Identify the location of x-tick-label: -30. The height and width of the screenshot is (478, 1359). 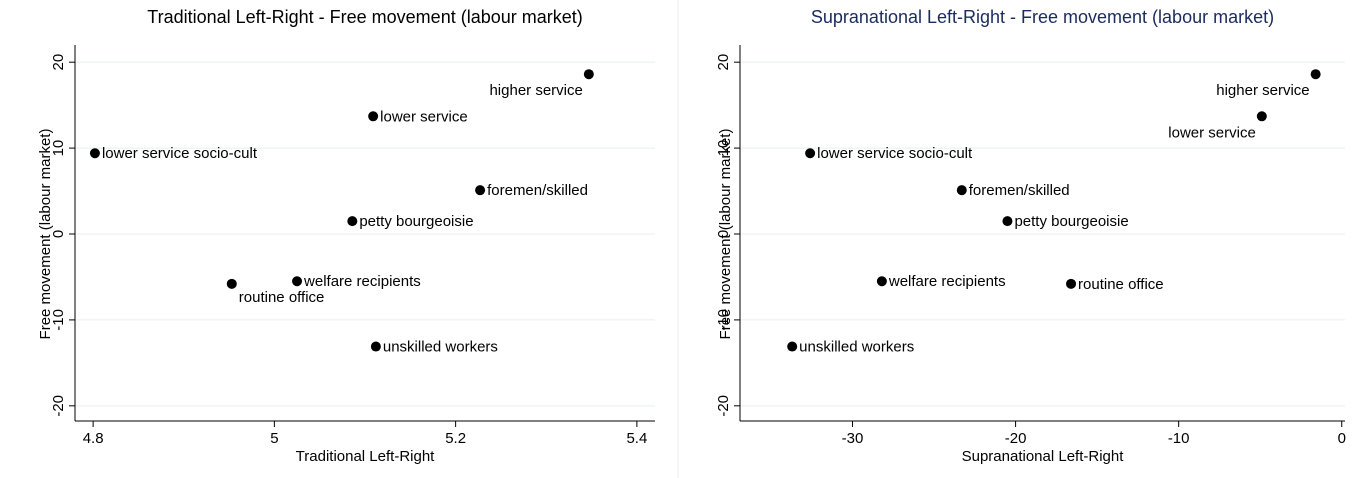
(853, 438).